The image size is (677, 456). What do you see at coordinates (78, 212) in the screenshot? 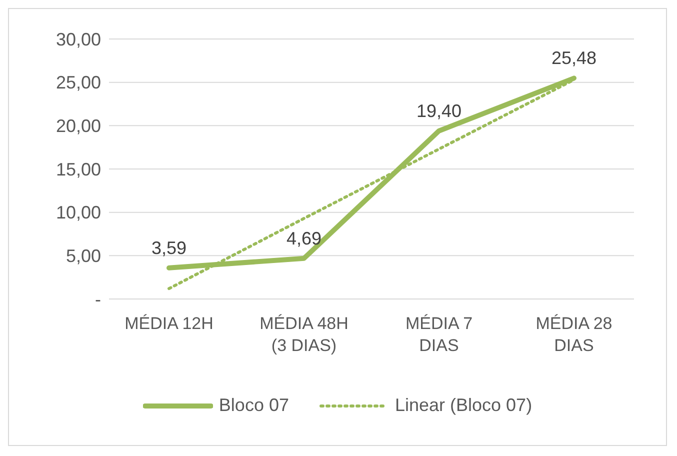
I see `y-tick-label: 10,00` at bounding box center [78, 212].